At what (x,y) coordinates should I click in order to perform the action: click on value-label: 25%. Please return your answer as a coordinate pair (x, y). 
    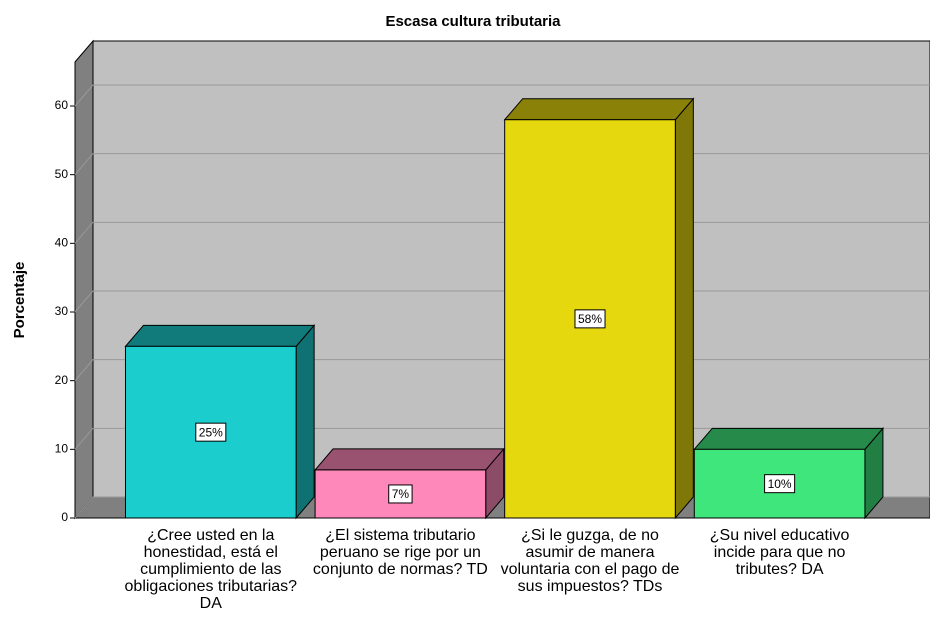
    Looking at the image, I should click on (211, 432).